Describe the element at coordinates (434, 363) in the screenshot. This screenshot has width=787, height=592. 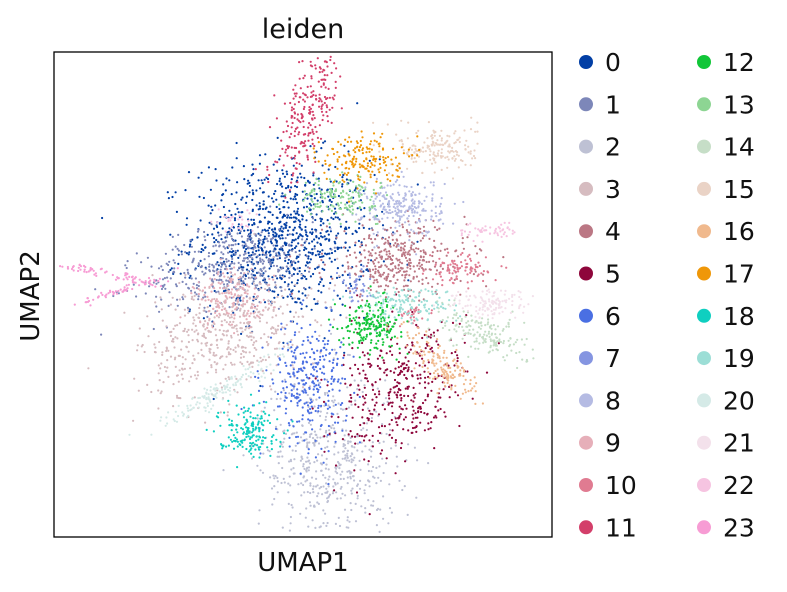
I see `series-16-points` at that location.